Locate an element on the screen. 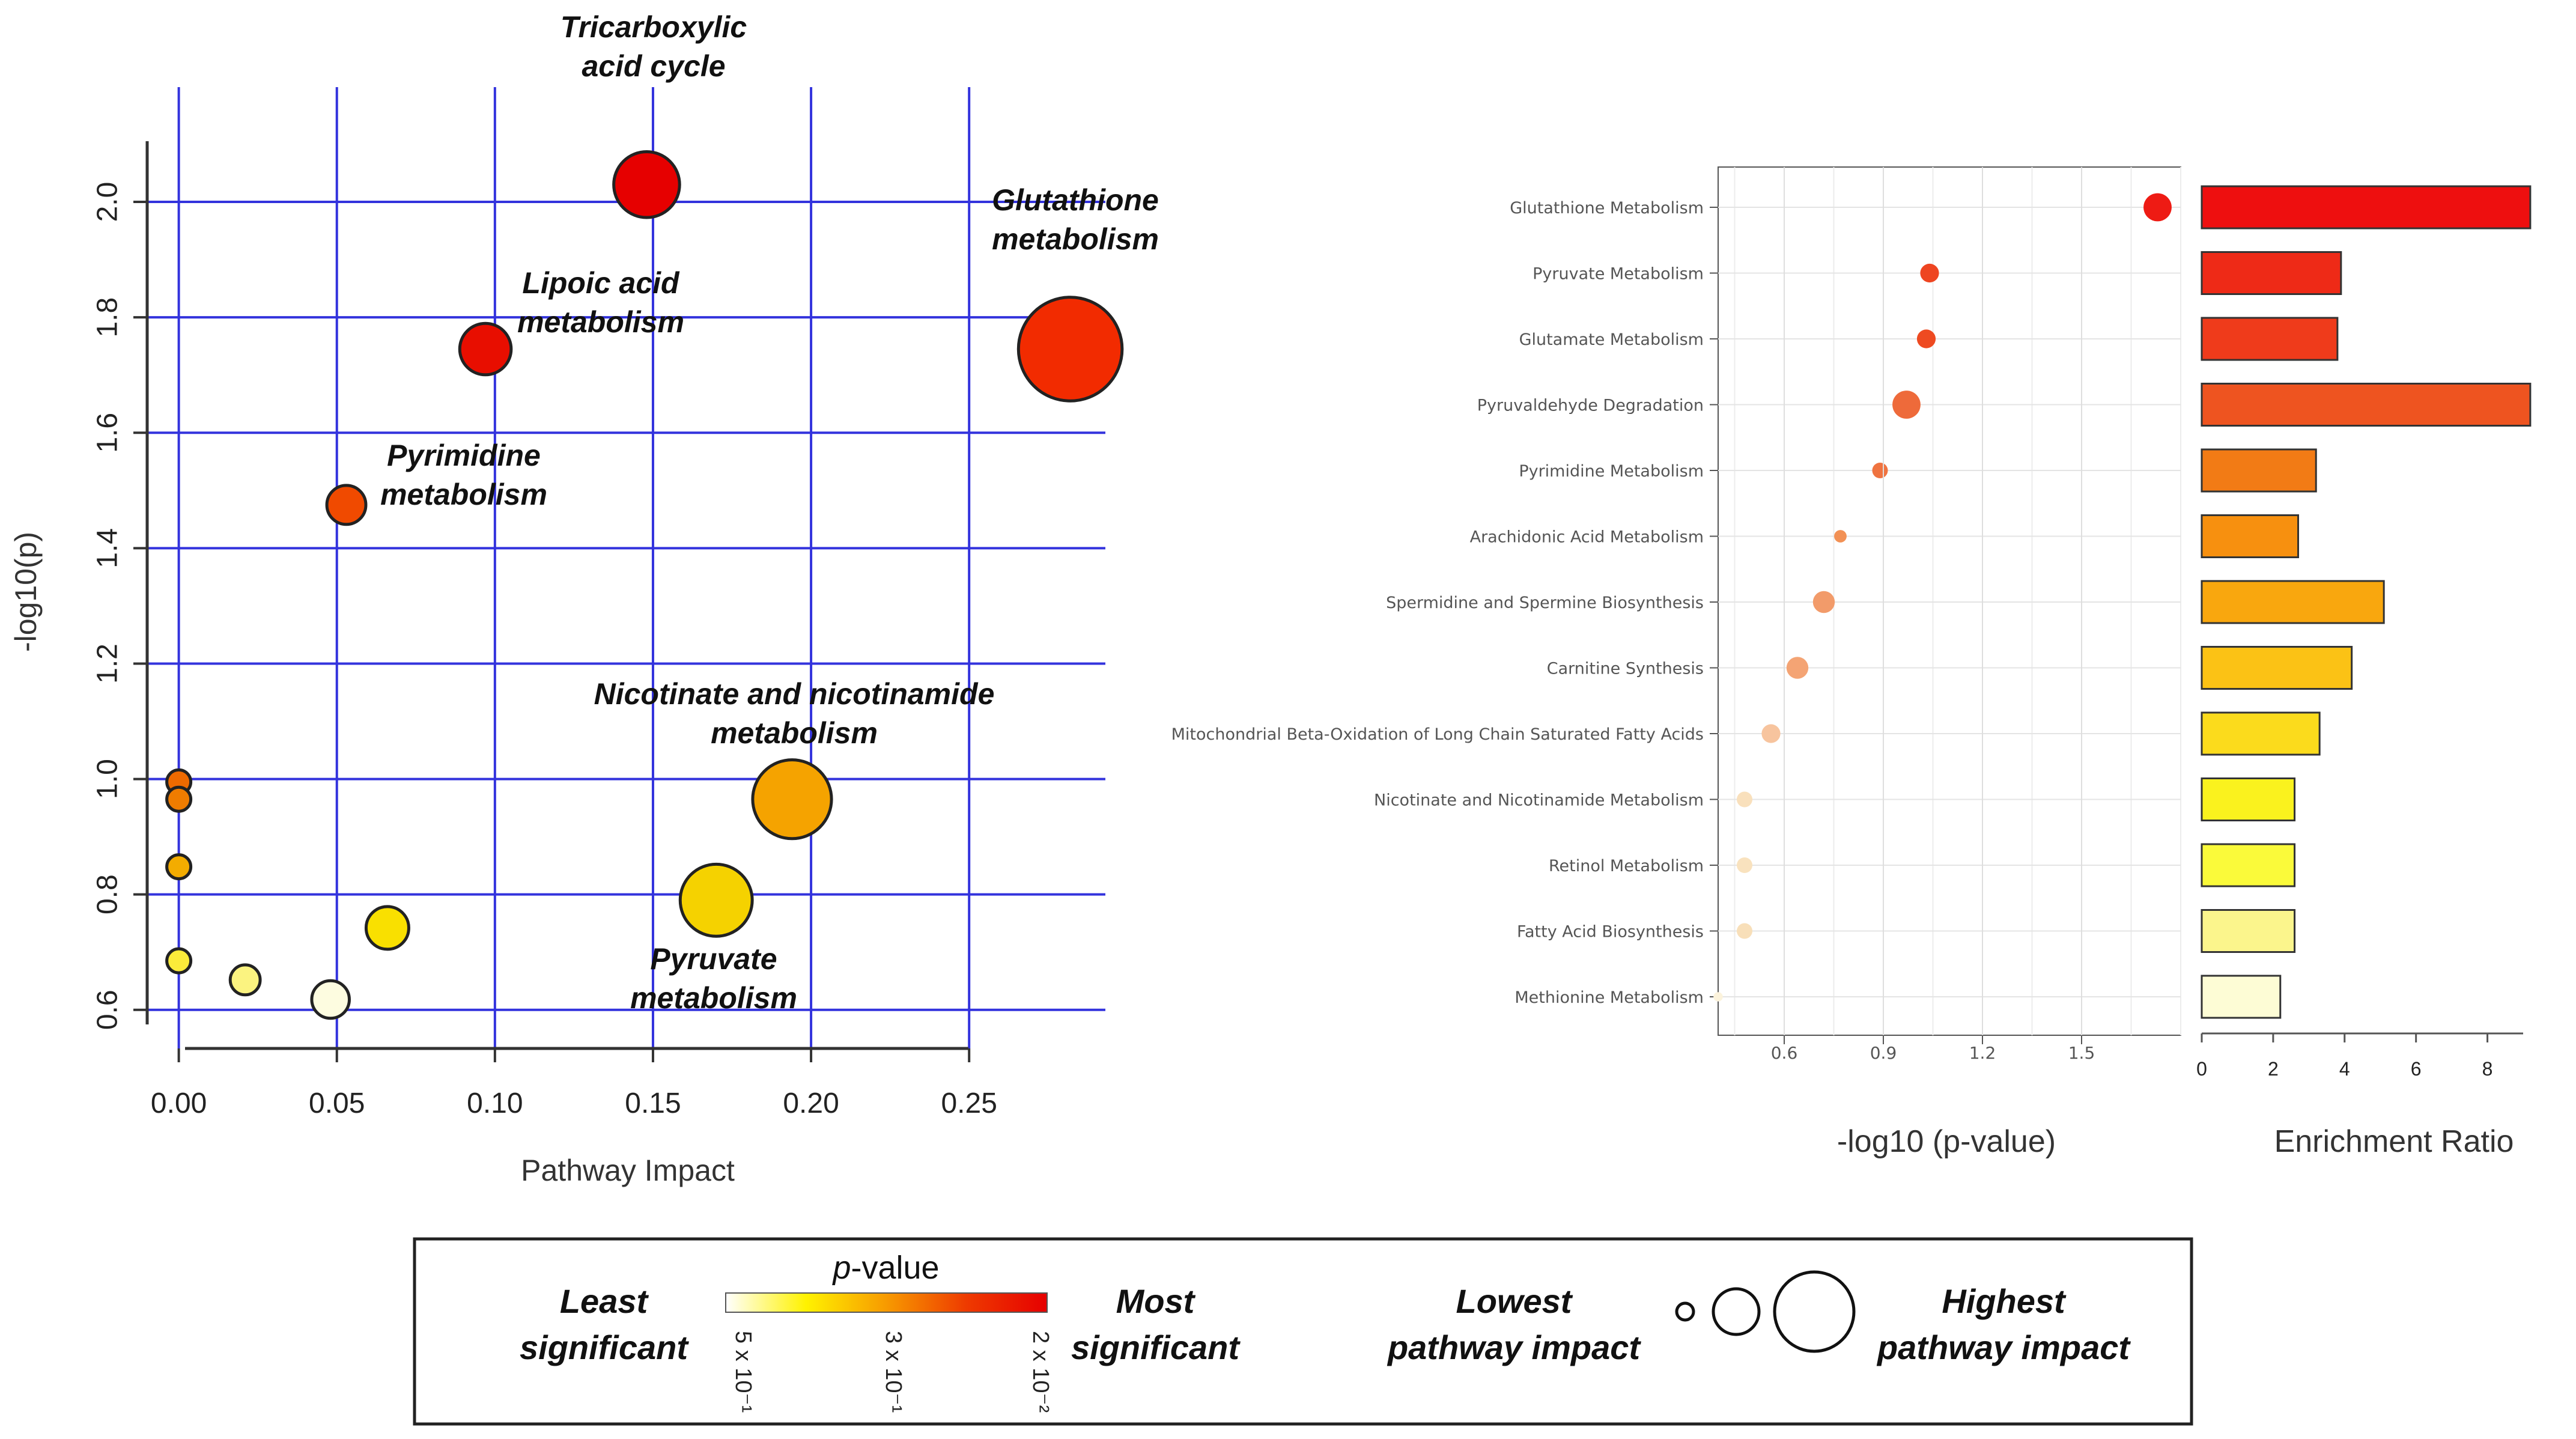 The height and width of the screenshot is (1439, 2576). enrichment-bar-pyruvaldehyde-degradation is located at coordinates (2366, 405).